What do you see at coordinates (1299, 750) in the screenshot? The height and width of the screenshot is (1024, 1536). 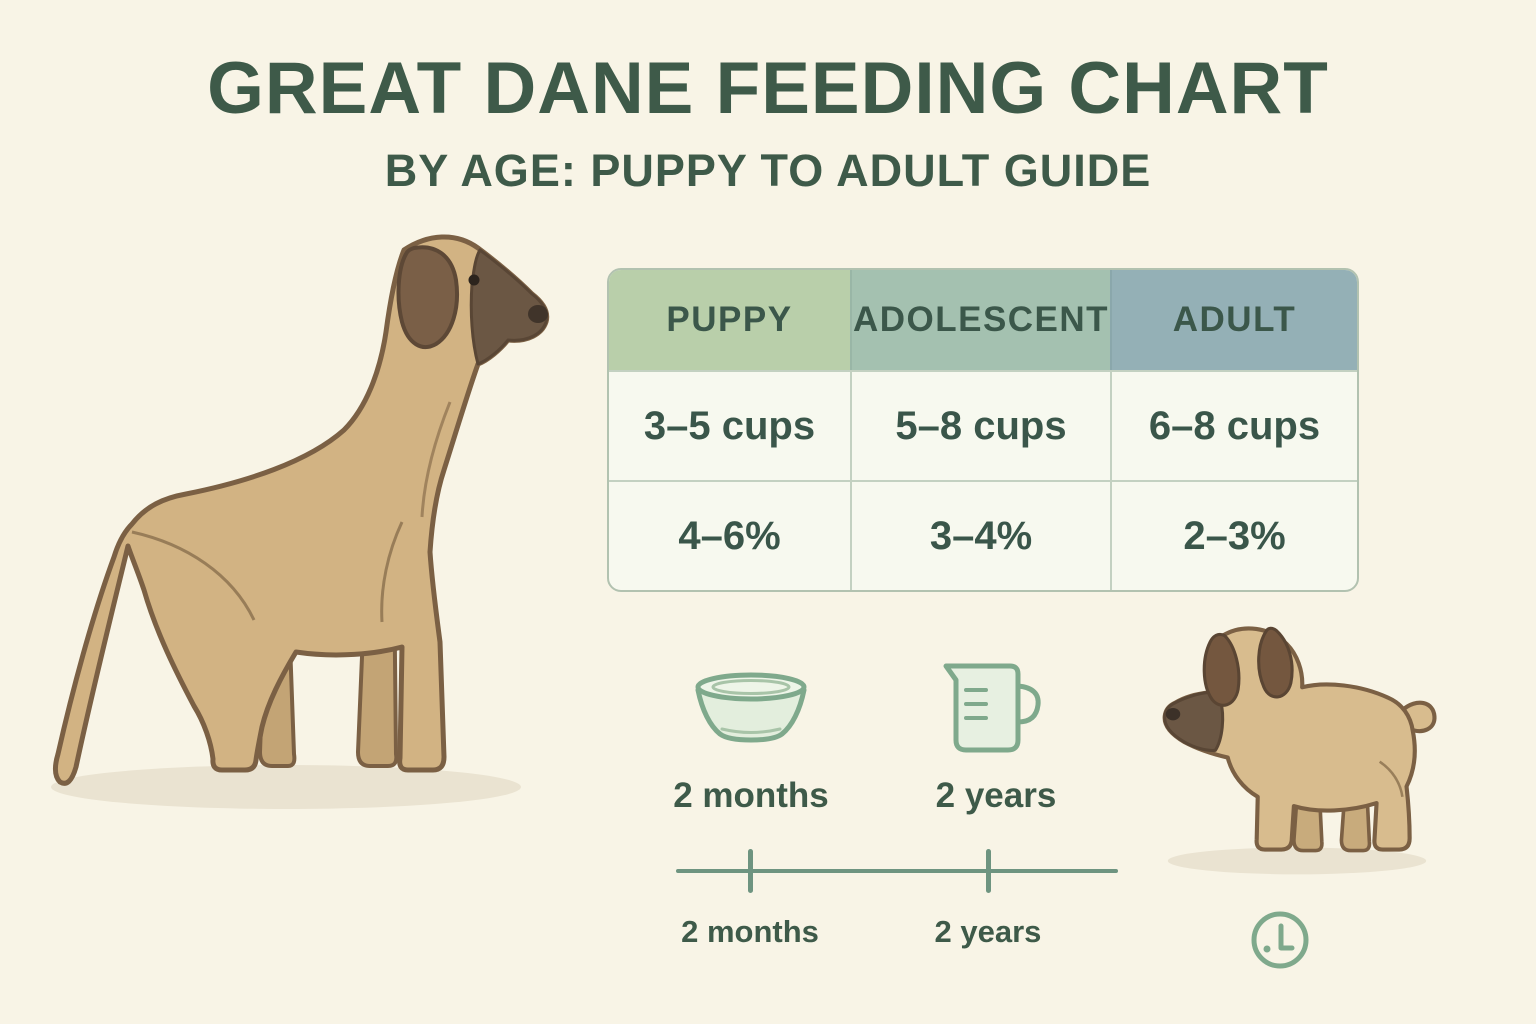 I see `great-dane-puppy-illustration` at bounding box center [1299, 750].